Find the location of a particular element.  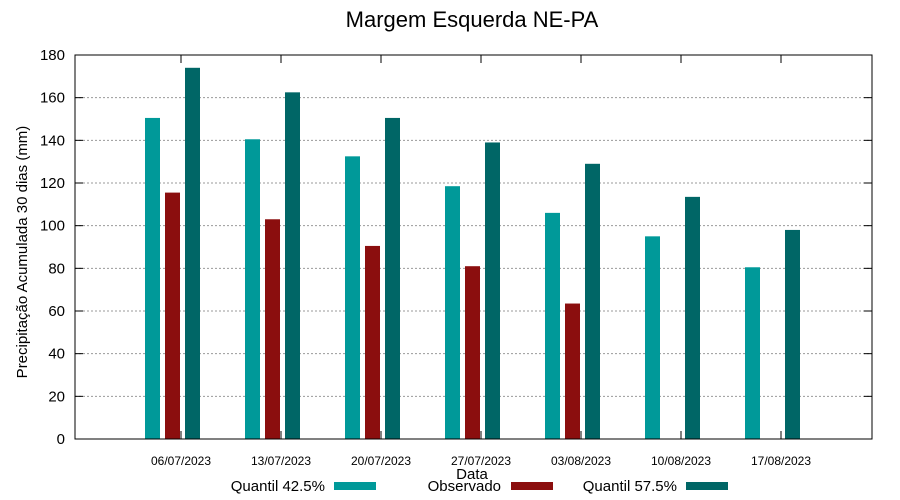

chart-title: Margem Esquerda NE-PA is located at coordinates (472, 19).